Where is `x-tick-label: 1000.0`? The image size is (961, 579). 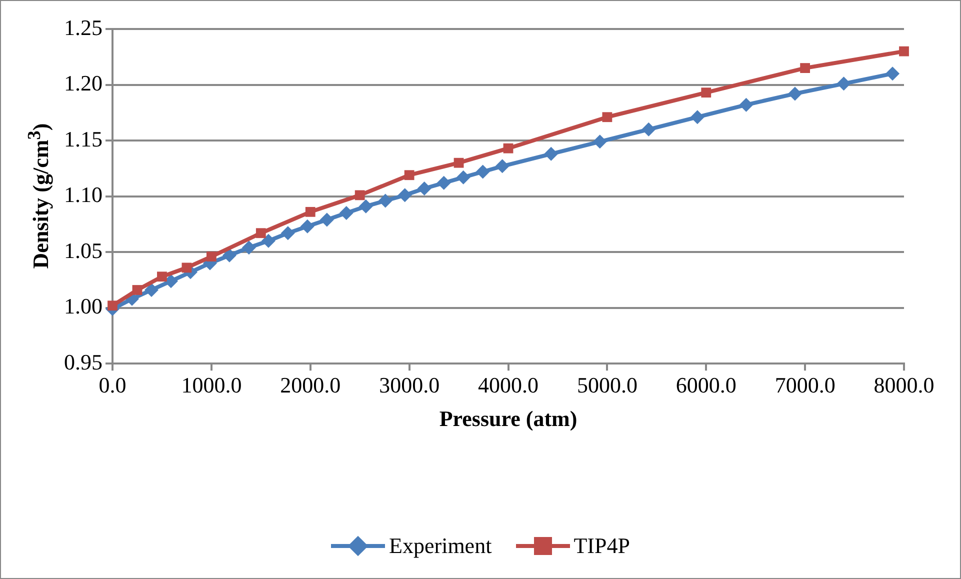 x-tick-label: 1000.0 is located at coordinates (211, 385).